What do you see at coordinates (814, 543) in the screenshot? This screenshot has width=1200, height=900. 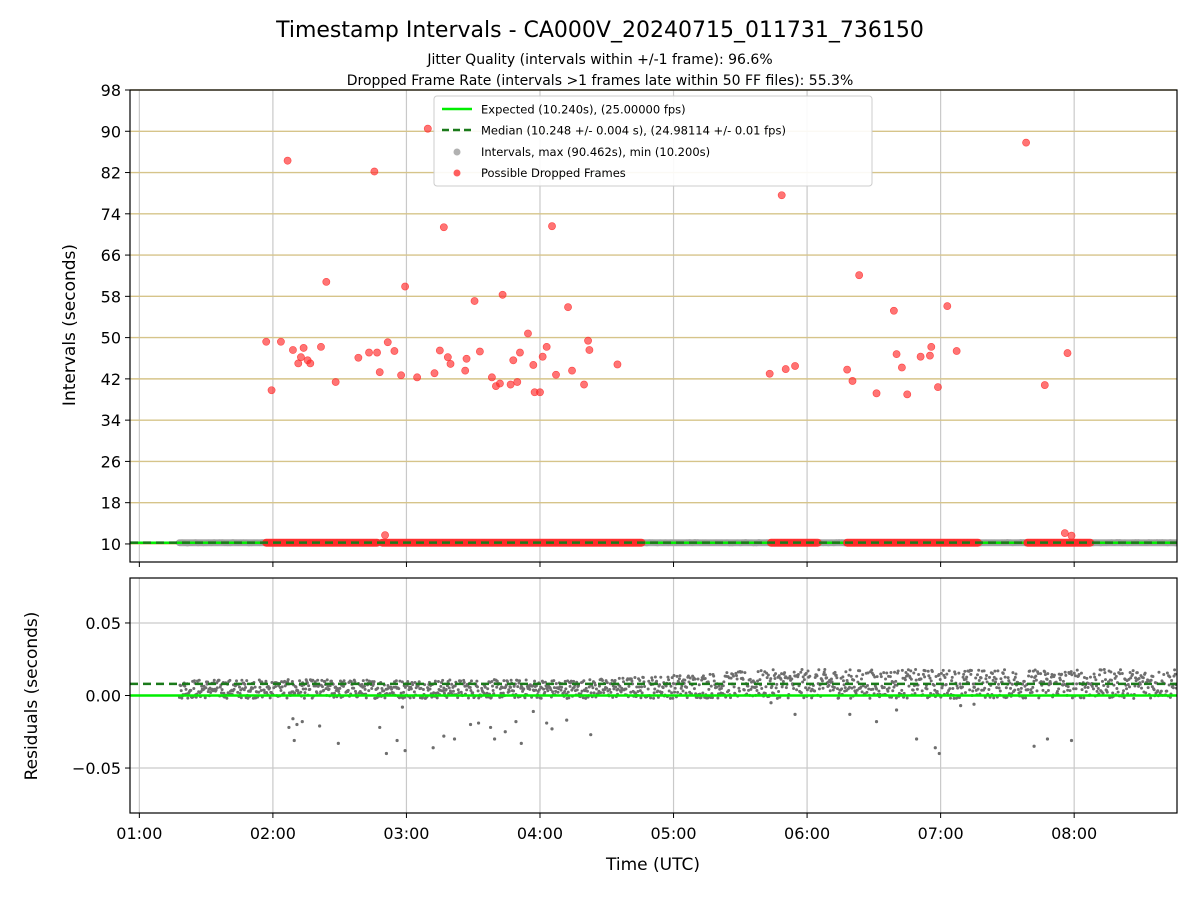 I see `dropped-band-point` at bounding box center [814, 543].